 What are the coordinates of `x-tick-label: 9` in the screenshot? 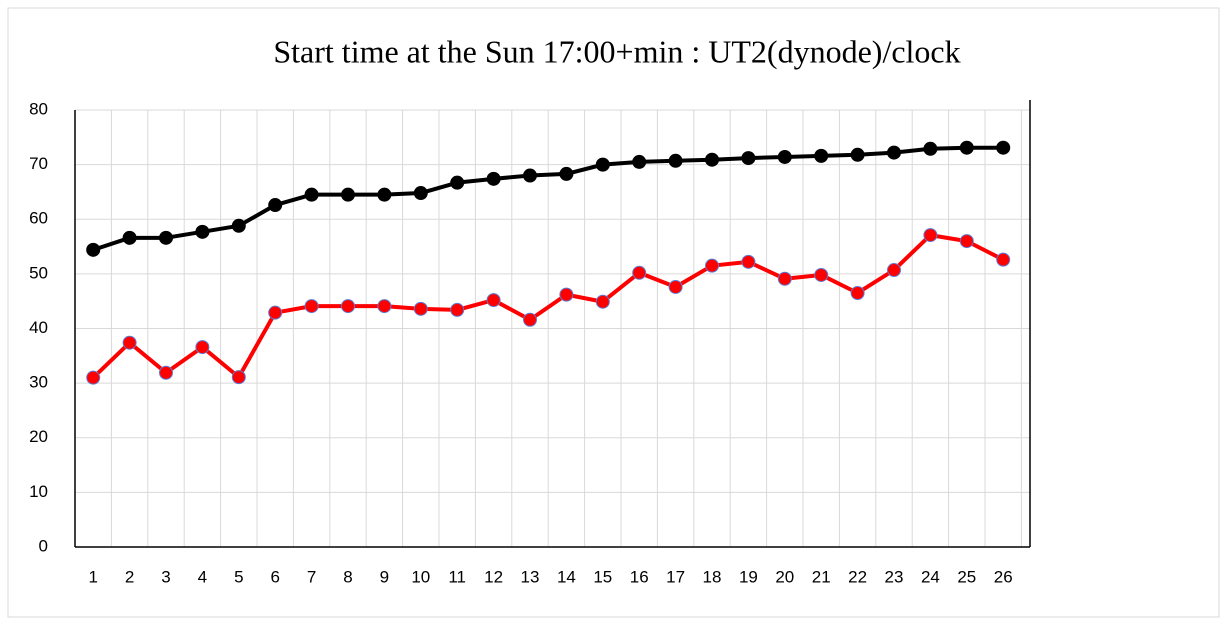 It's located at (384, 576).